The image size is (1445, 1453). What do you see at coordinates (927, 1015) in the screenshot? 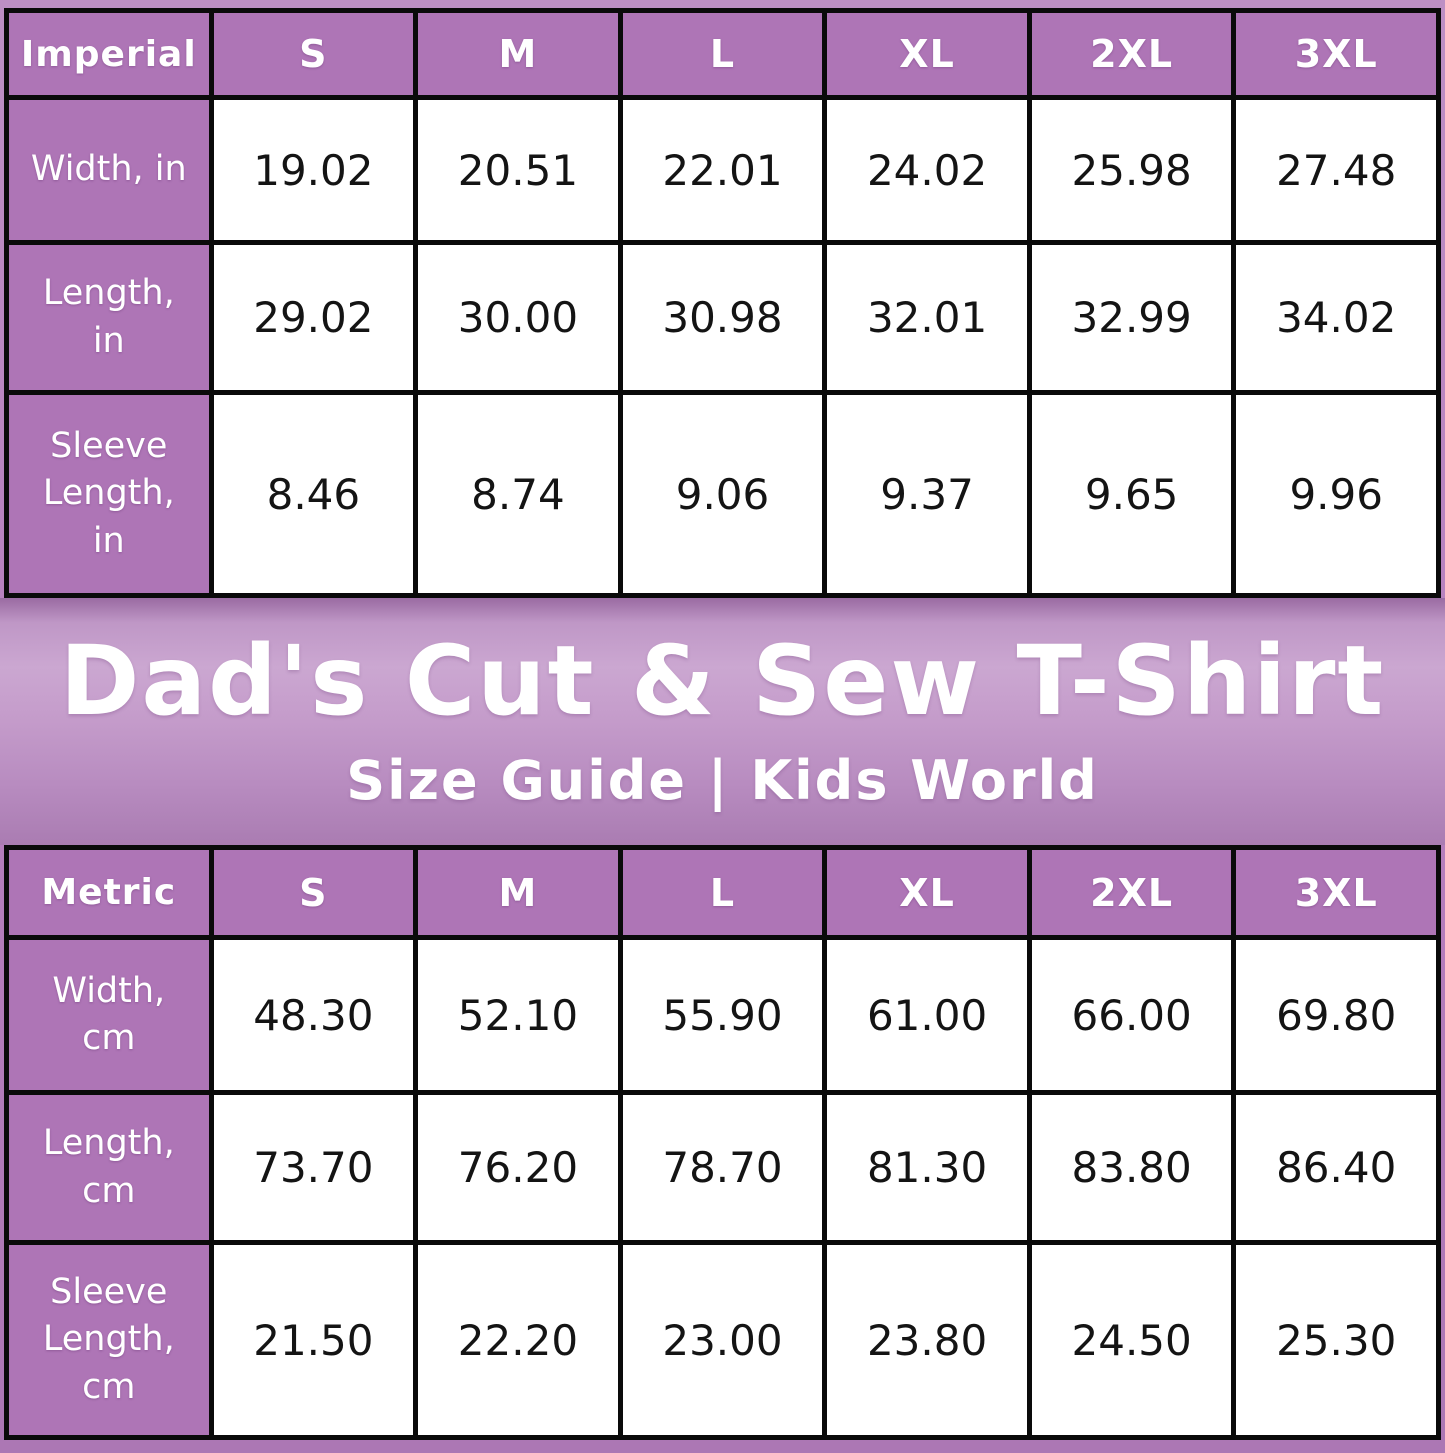
I see `table-cell: 61.00` at bounding box center [927, 1015].